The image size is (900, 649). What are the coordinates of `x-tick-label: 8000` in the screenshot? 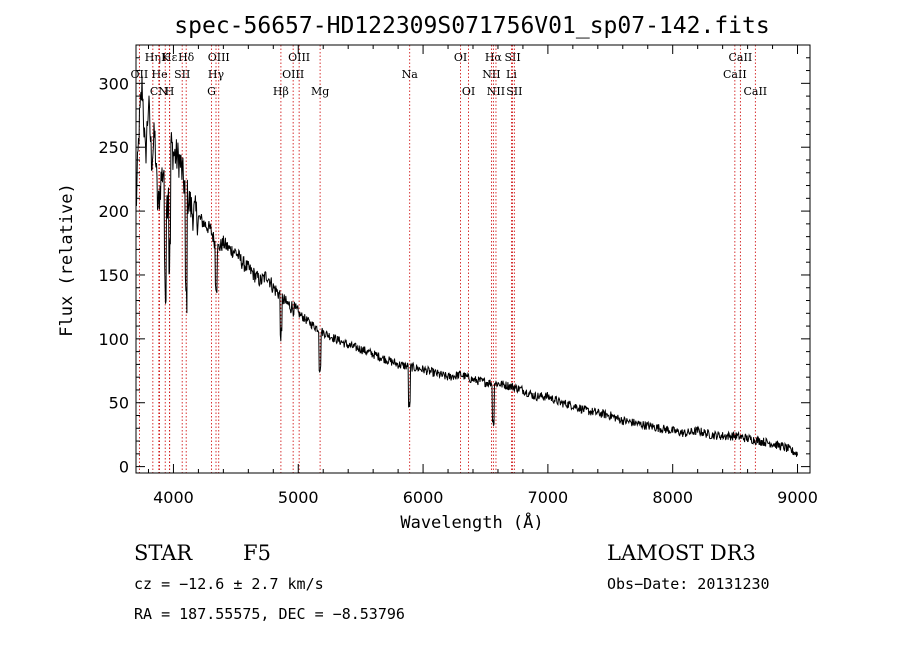 It's located at (672, 497).